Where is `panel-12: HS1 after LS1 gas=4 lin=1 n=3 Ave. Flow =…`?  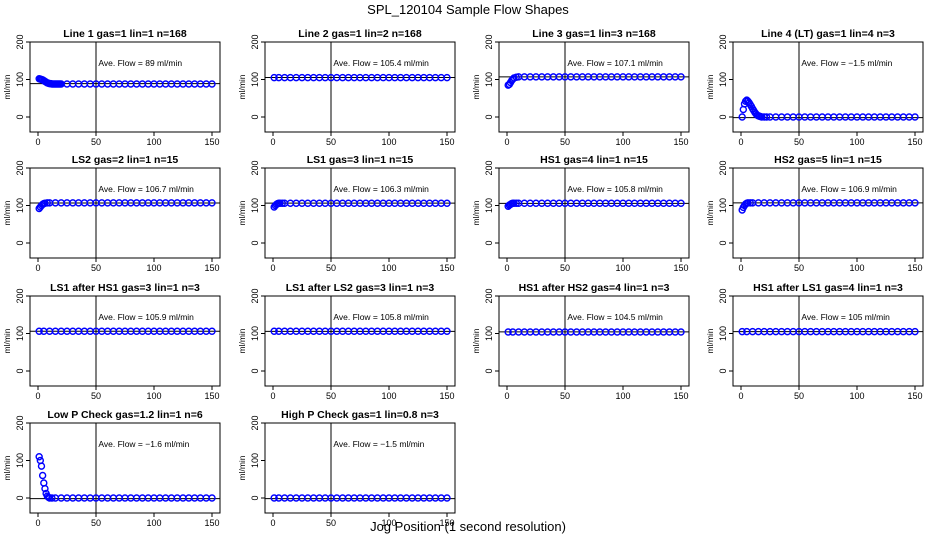
panel-12: HS1 after LS1 gas=4 lin=1 n=3 Ave. Flow =… is located at coordinates (814, 341).